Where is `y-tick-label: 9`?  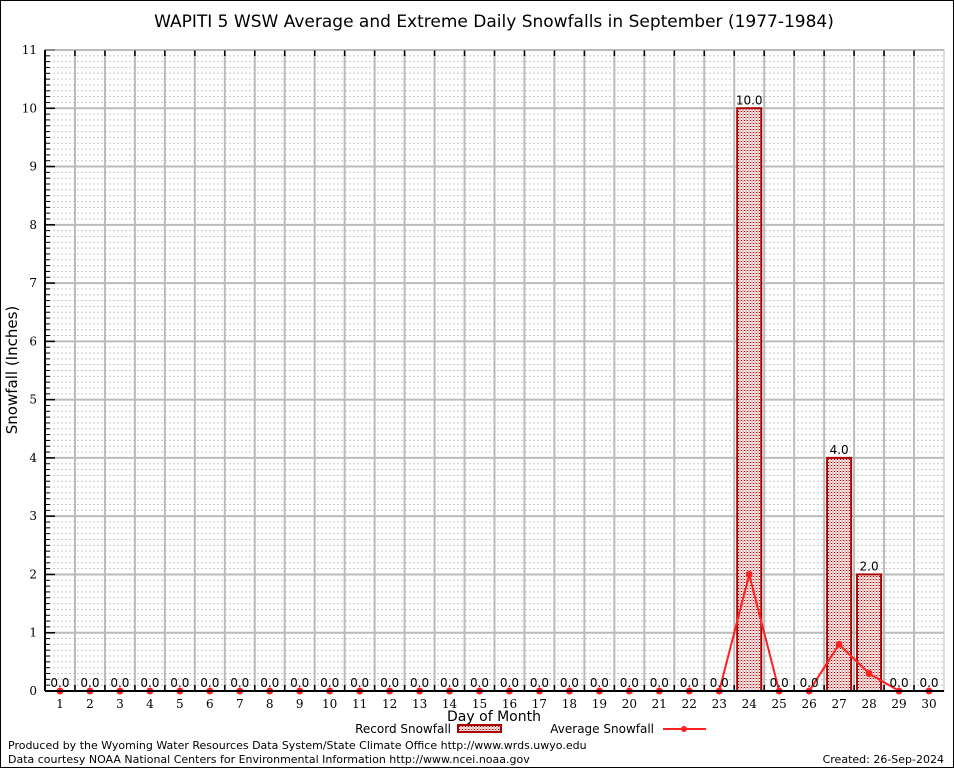
y-tick-label: 9 is located at coordinates (33, 167).